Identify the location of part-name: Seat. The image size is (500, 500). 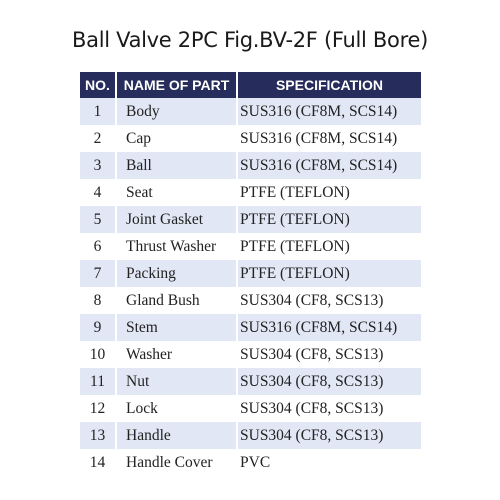
(177, 192).